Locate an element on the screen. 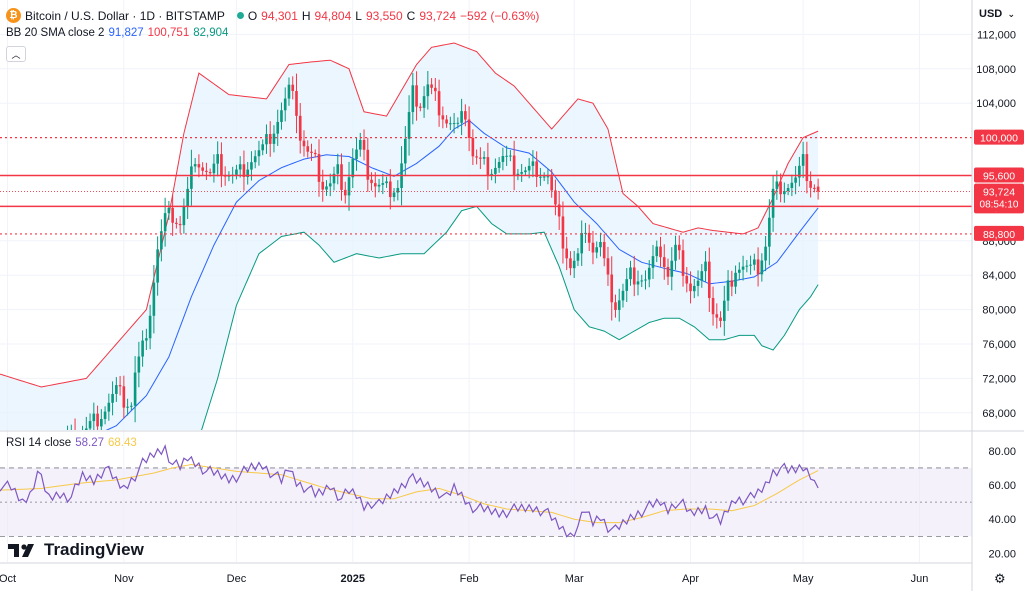 The image size is (1024, 591). rsi-ma-value: 68.43 is located at coordinates (122, 443).